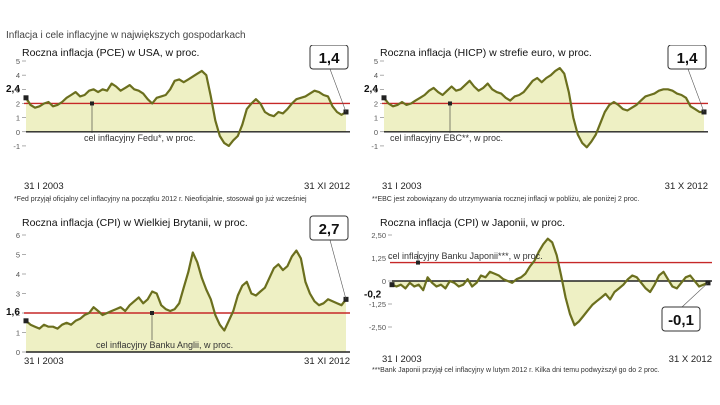 Image resolution: width=720 pixels, height=405 pixels. Describe the element at coordinates (18, 235) in the screenshot. I see `y-tick-label: 6` at that location.